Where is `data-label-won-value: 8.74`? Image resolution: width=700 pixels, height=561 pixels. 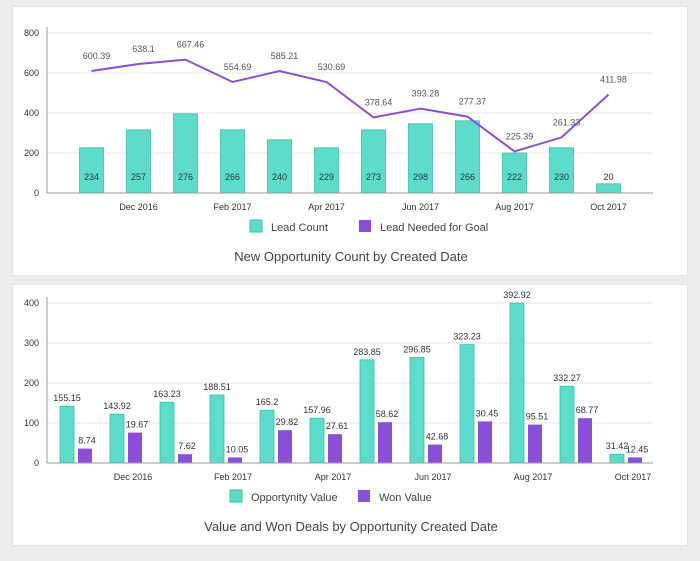
data-label-won-value: 8.74 is located at coordinates (87, 441).